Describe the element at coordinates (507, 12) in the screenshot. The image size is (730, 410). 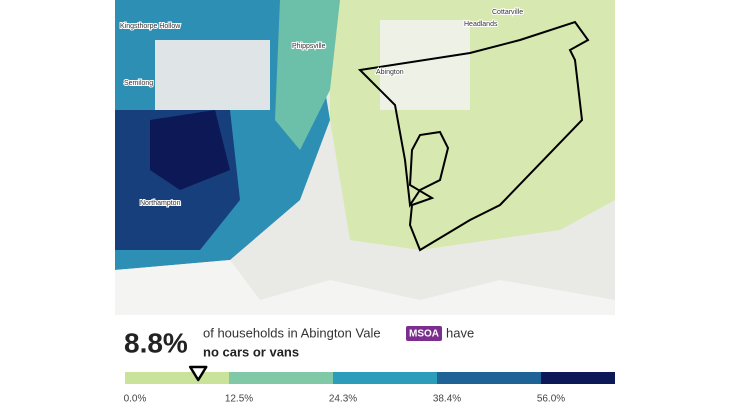
I see `map-label: Cottarville` at that location.